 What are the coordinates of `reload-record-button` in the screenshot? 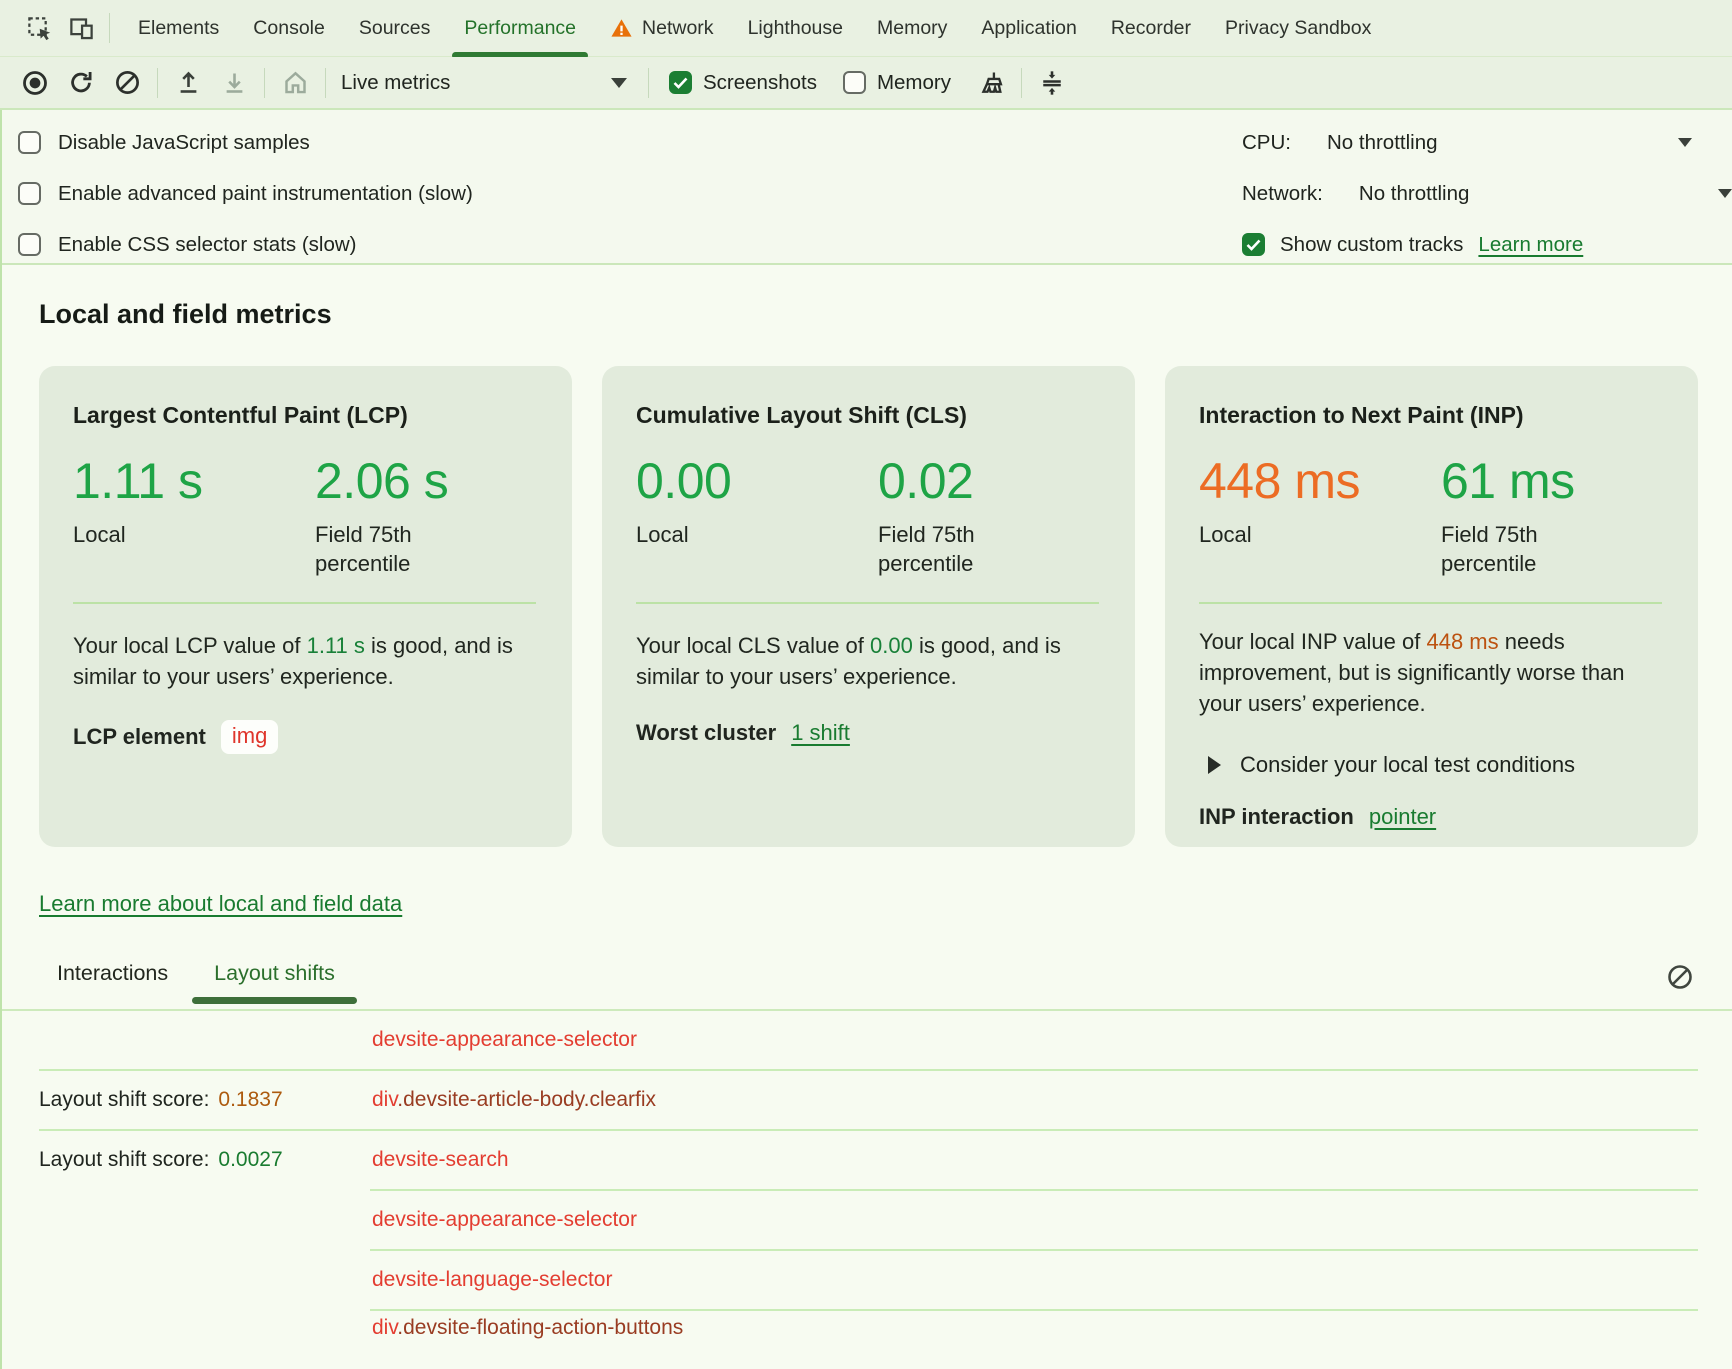 It's located at (81, 83).